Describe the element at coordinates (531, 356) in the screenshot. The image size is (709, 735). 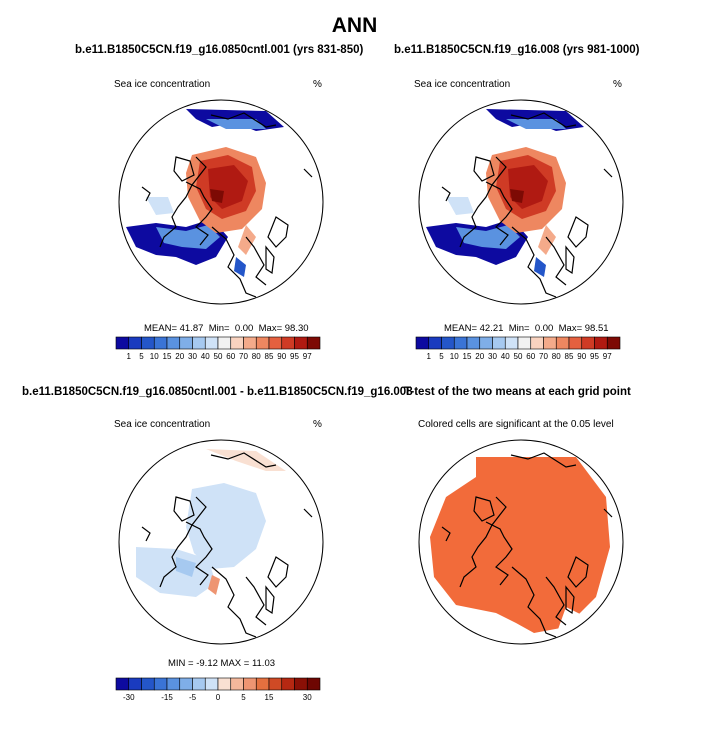
I see `colorbar-tick-label: 60` at that location.